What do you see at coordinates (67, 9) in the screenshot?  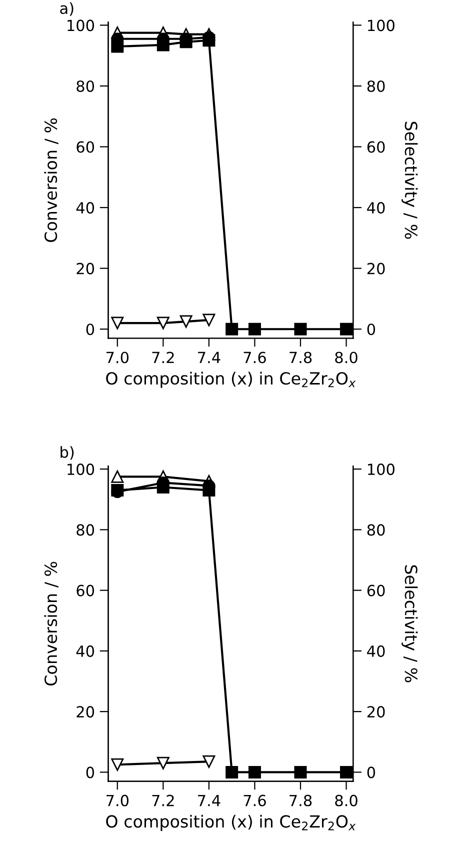 I see `chart-title: a)` at bounding box center [67, 9].